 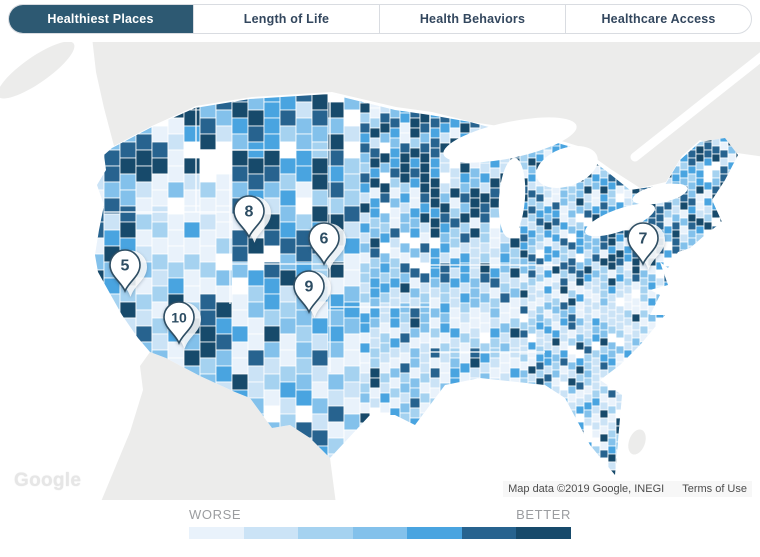 What do you see at coordinates (586, 489) in the screenshot?
I see `map-data-text: Map data ©2019 Google, INEGI` at bounding box center [586, 489].